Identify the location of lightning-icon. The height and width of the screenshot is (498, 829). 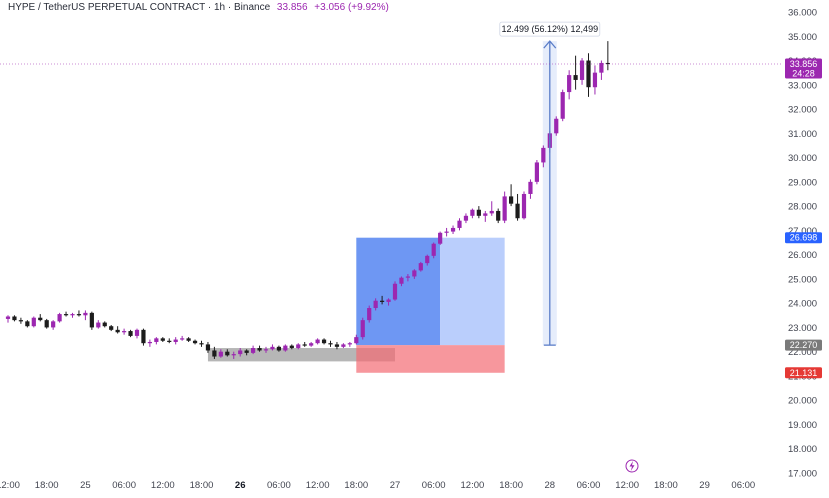
(632, 466).